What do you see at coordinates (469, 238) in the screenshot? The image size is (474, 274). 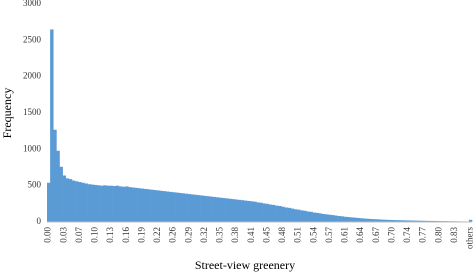 I see `x-tick-label: others` at bounding box center [469, 238].